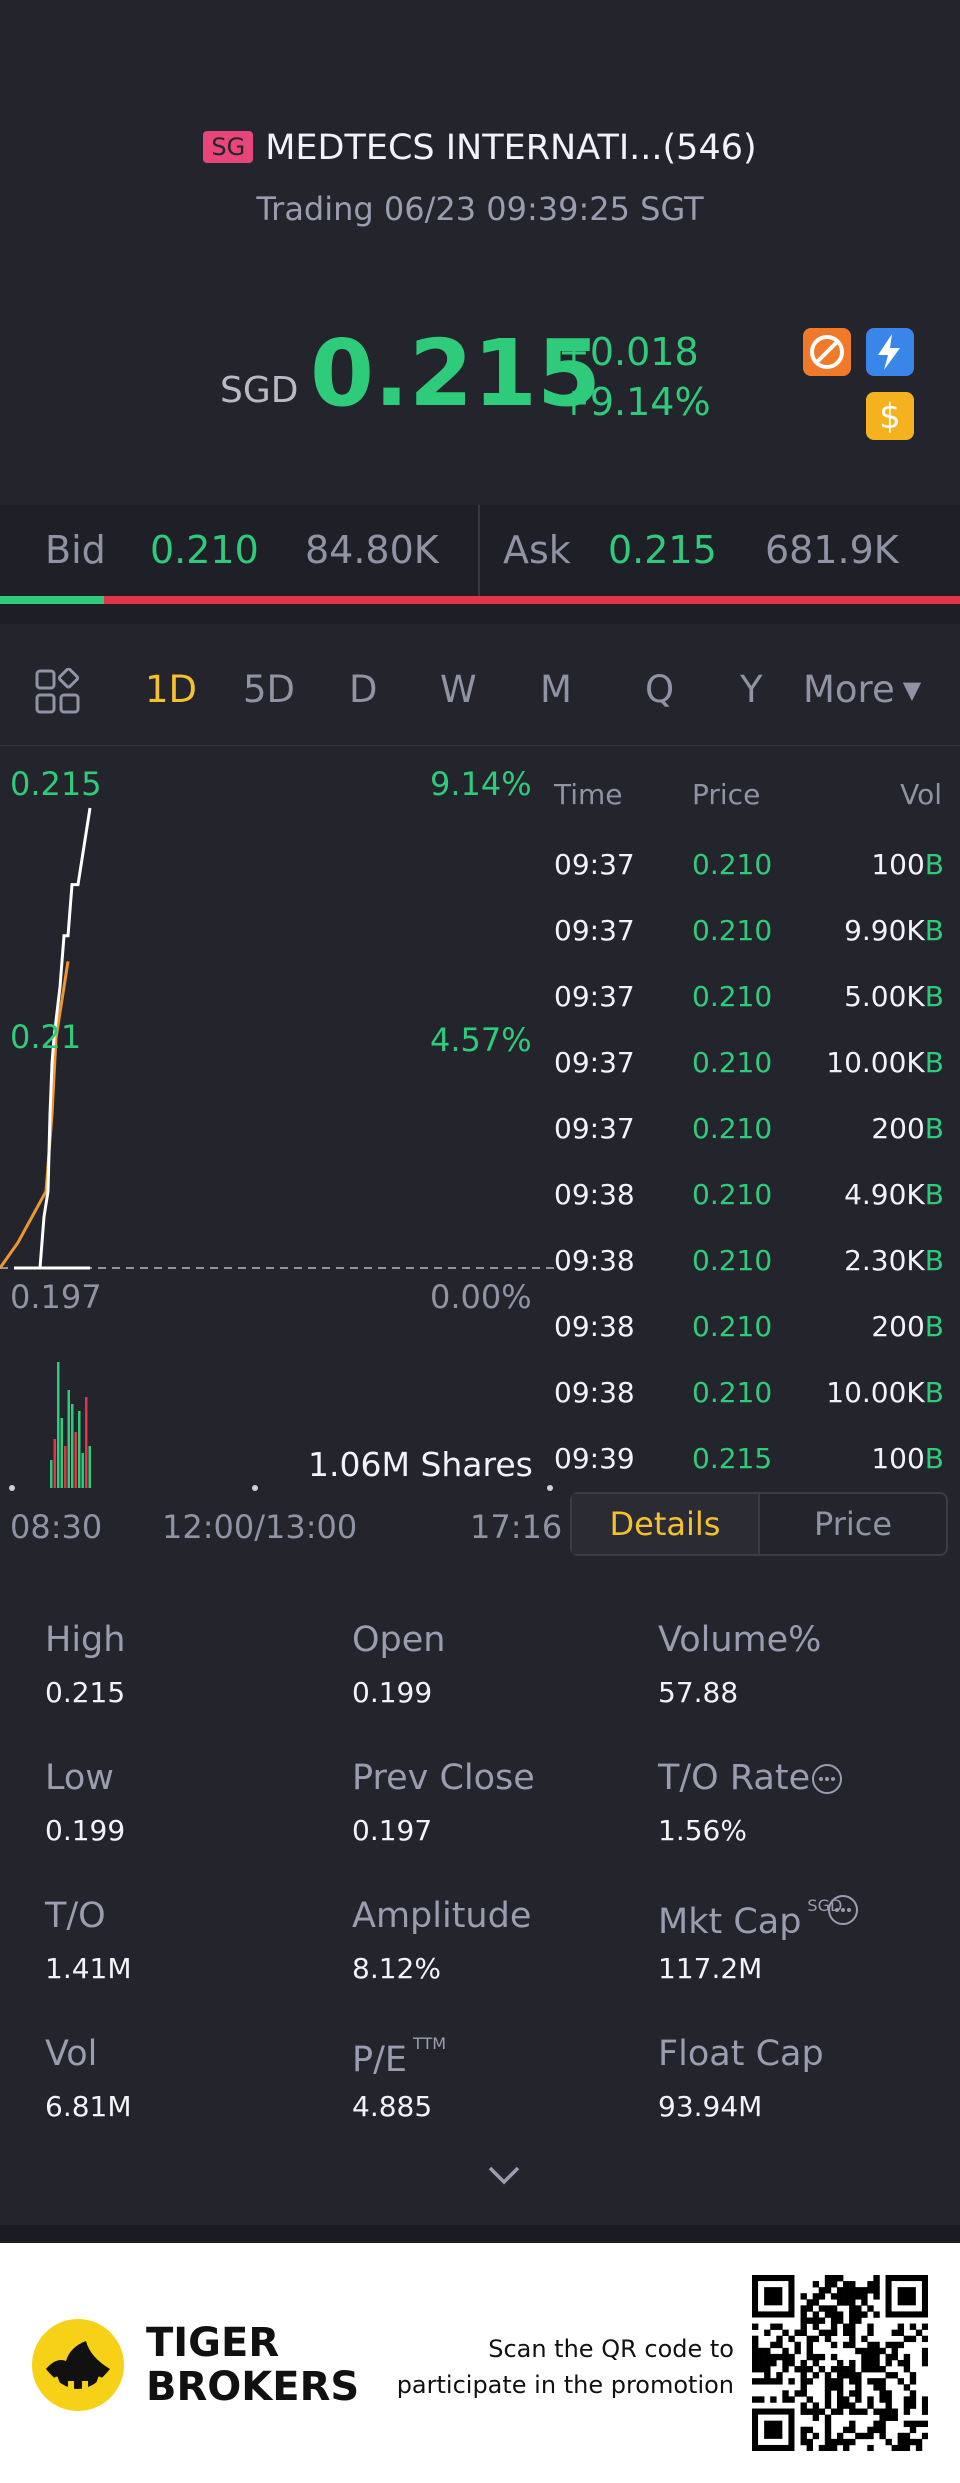 This screenshot has width=960, height=2483. I want to click on col-vol: Vol, so click(921, 794).